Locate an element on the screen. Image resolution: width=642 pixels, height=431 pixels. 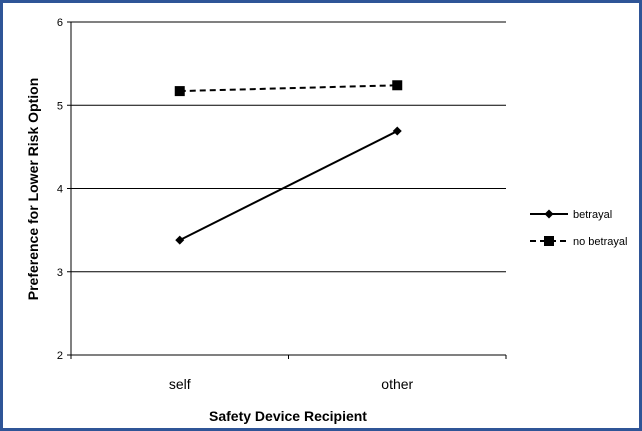
series-line-betrayal is located at coordinates (288, 186).